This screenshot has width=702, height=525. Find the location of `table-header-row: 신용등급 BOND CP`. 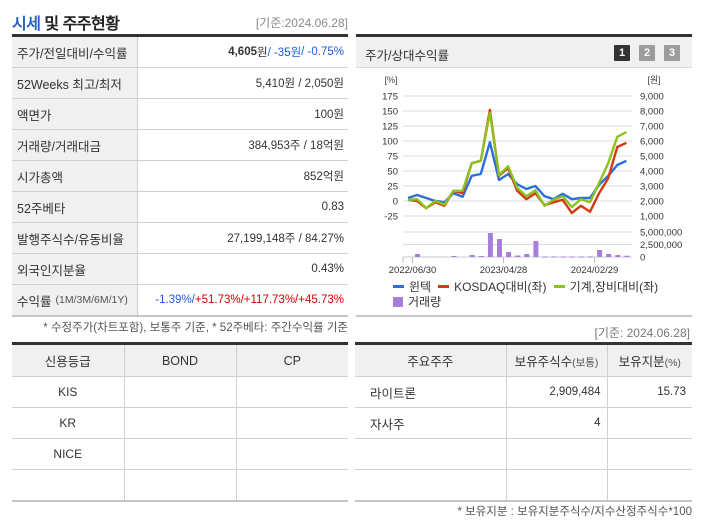

table-header-row: 신용등급 BOND CP is located at coordinates (180, 360).